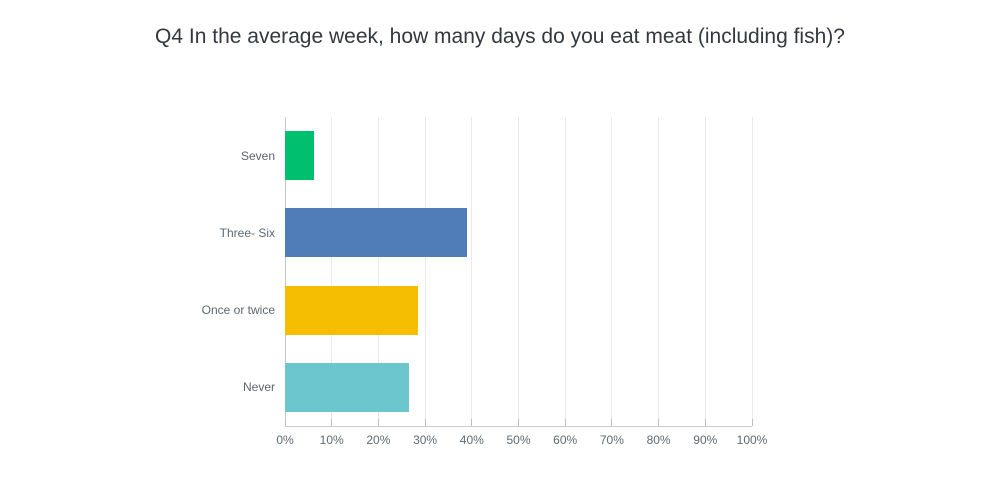  I want to click on category-label-row: Seven, so click(137, 155).